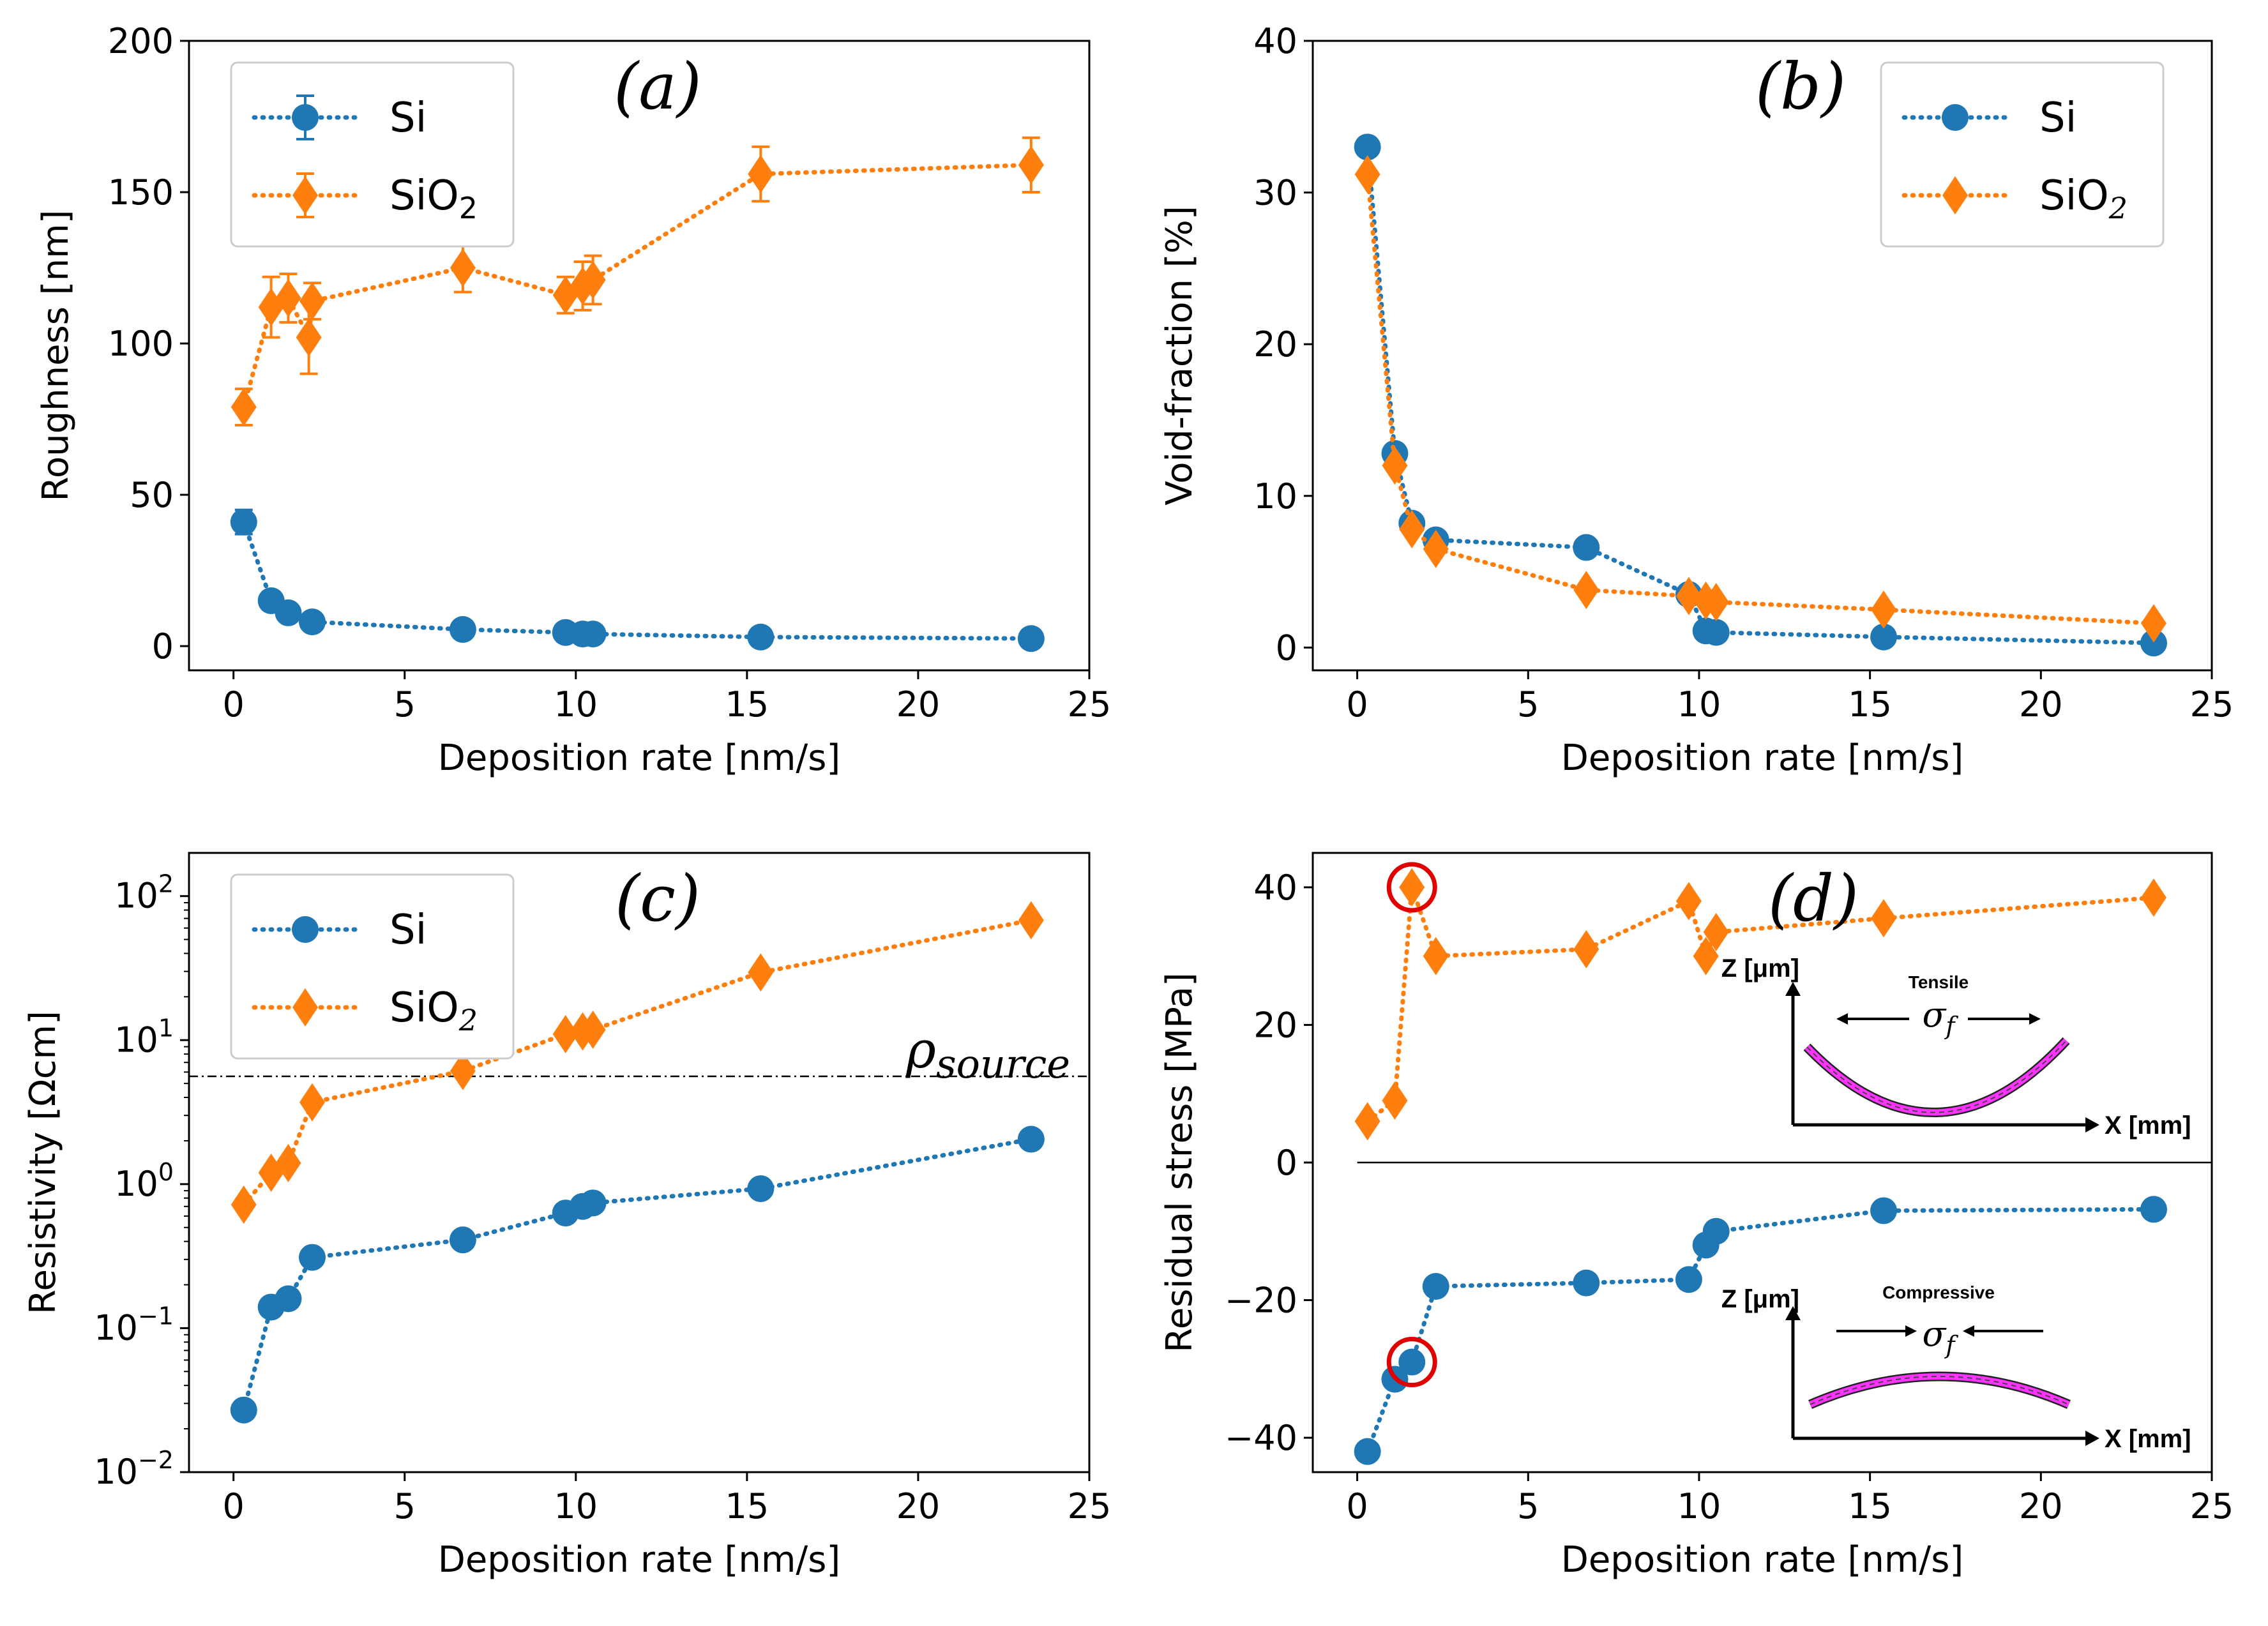  I want to click on y-axis-label: Roughness [nm], so click(56, 355).